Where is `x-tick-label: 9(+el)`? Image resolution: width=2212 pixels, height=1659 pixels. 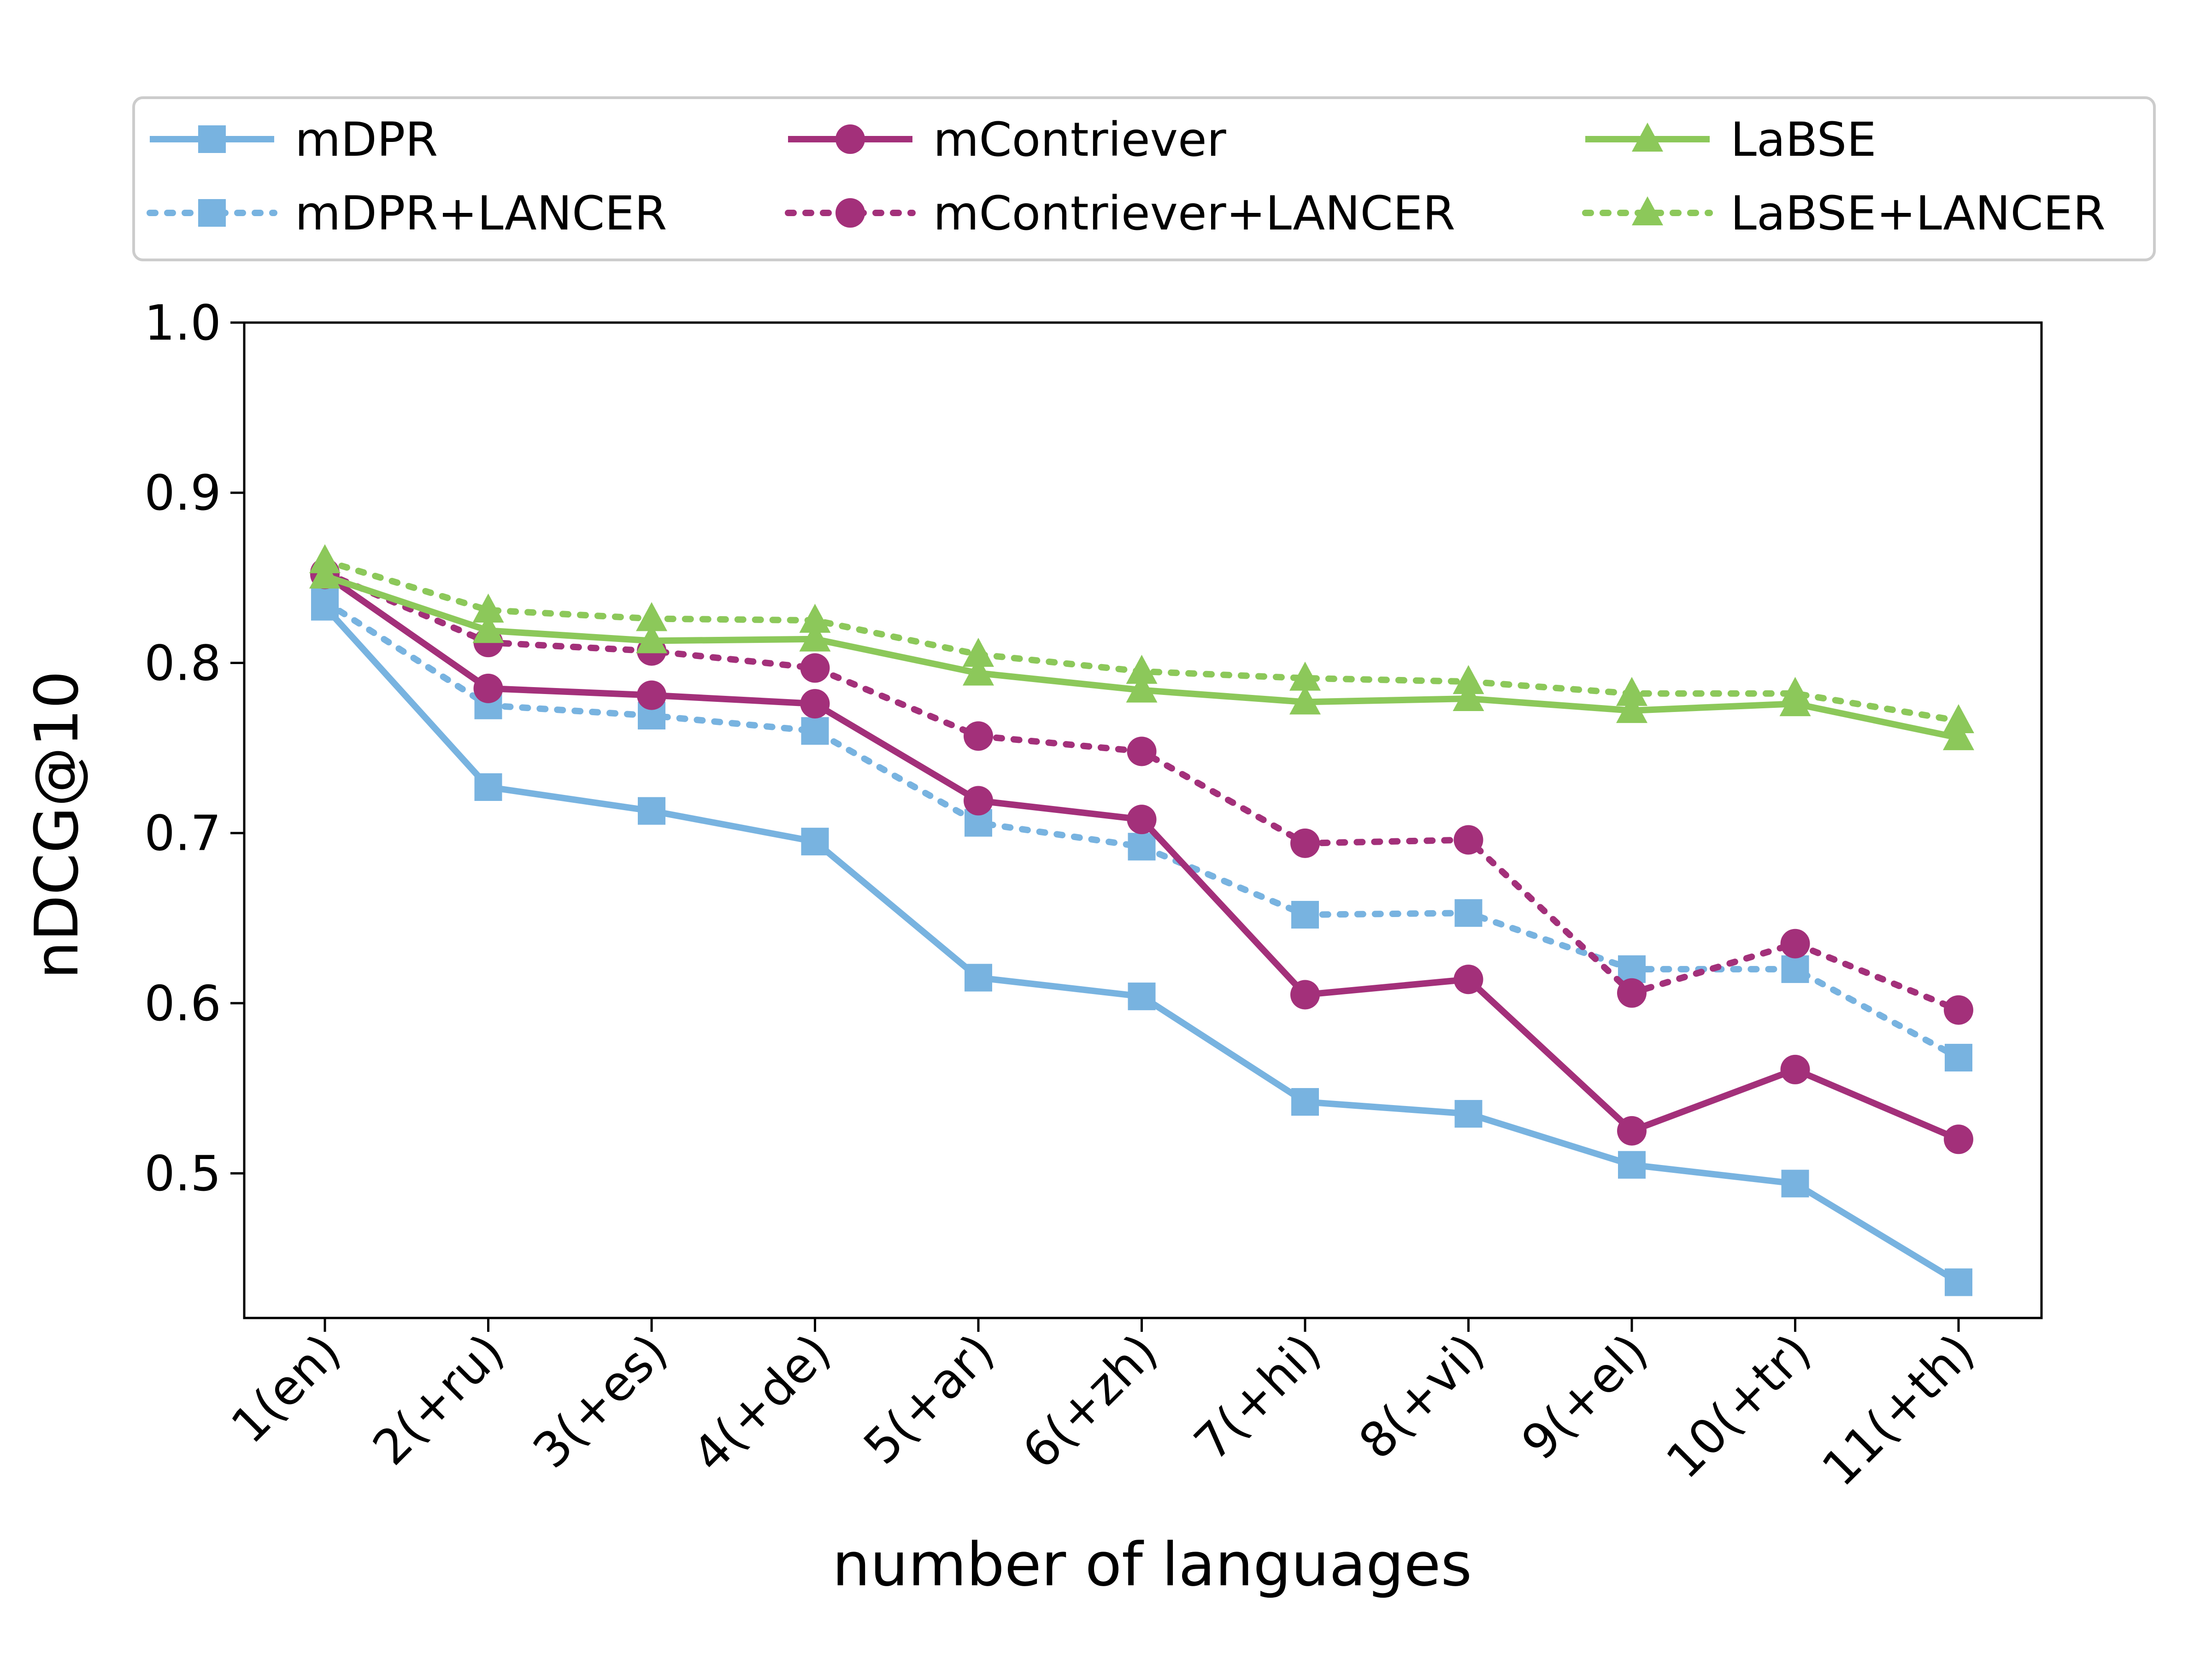 x-tick-label: 9(+el) is located at coordinates (1585, 1397).